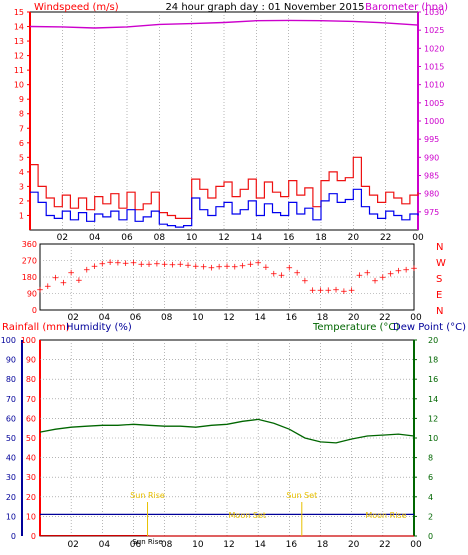 The width and height of the screenshot is (468, 555). I want to click on series-line-barometer, so click(224, 24).